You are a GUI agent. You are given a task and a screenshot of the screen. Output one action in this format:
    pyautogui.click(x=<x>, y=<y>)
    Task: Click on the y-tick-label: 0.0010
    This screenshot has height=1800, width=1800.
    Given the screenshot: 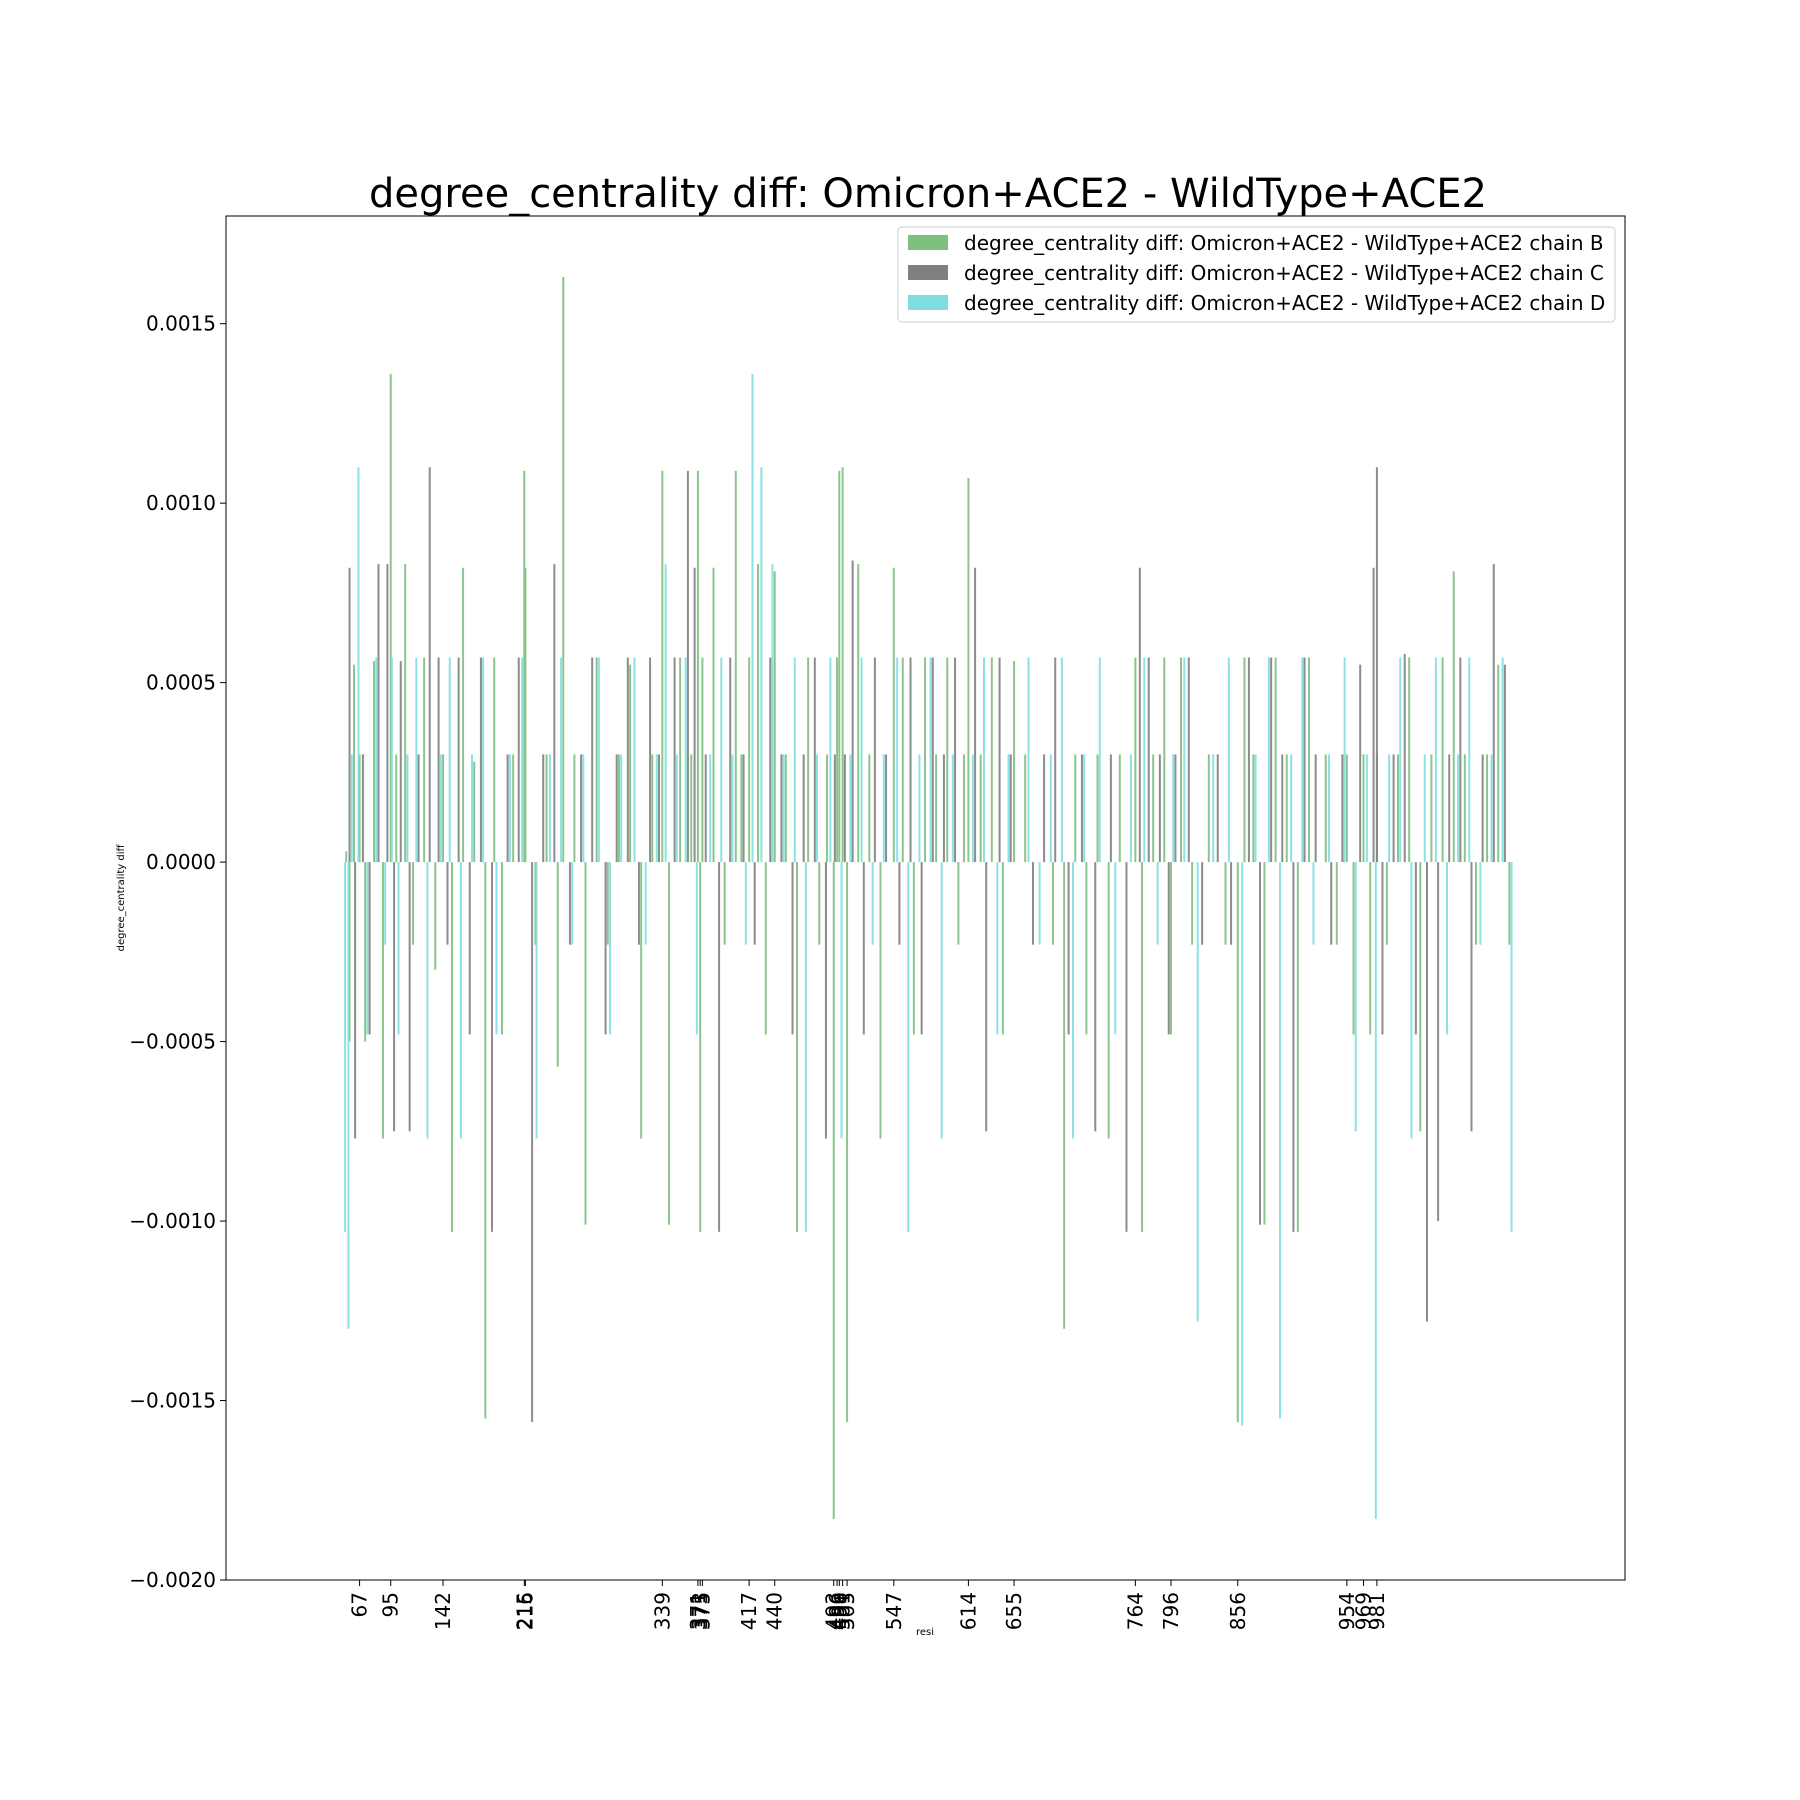 What is the action you would take?
    pyautogui.click(x=181, y=503)
    